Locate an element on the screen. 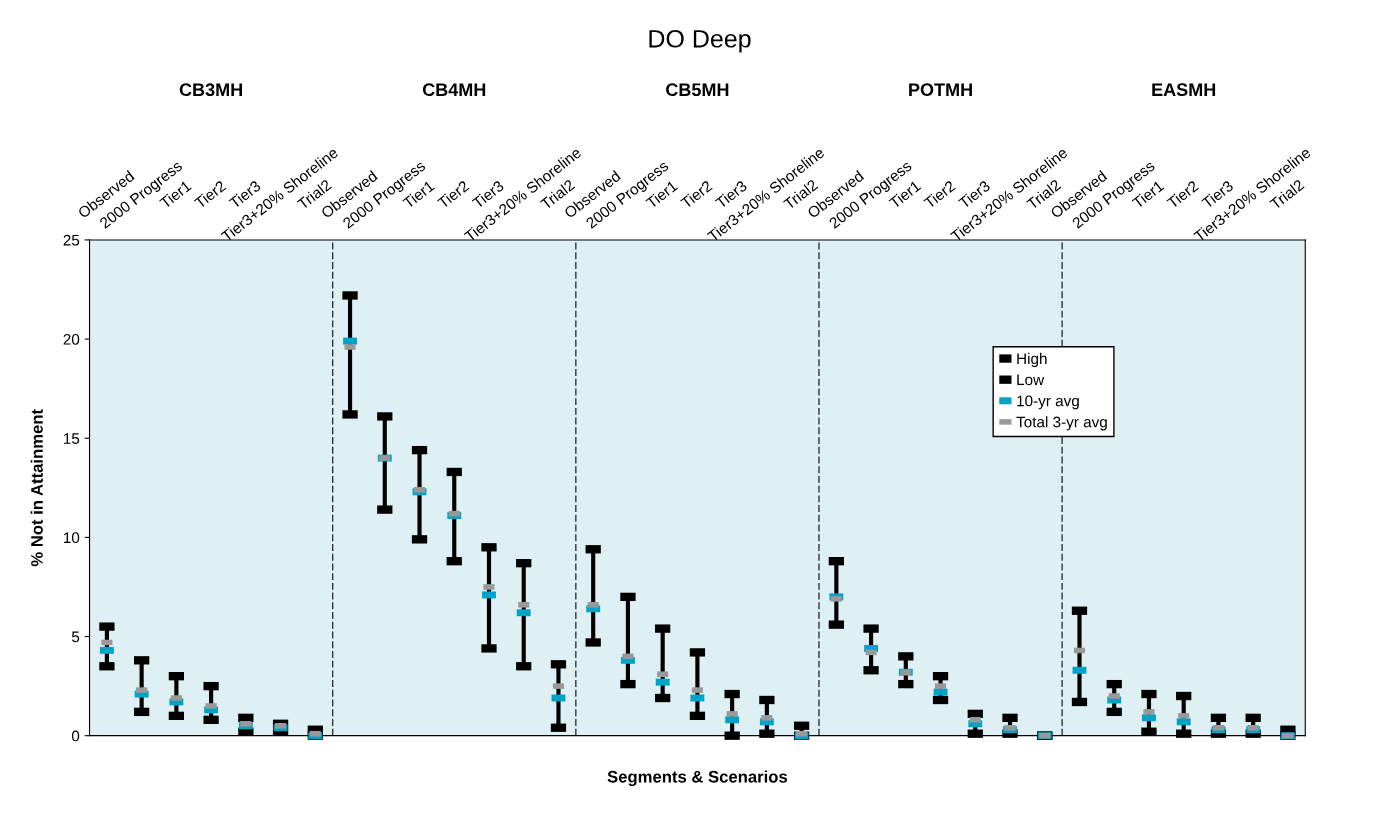  legend-label: Total 3-yr avg is located at coordinates (1061, 423).